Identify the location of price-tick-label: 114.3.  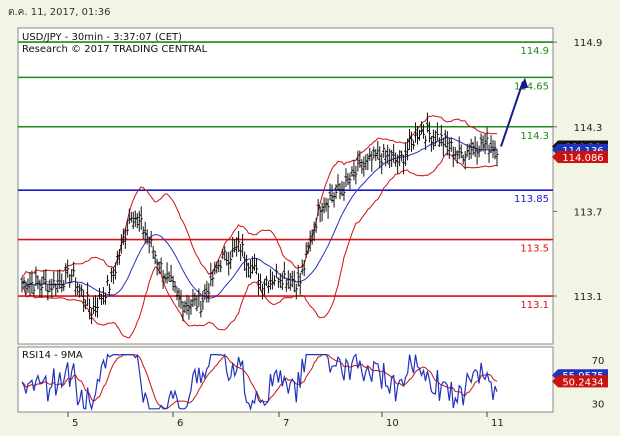
(588, 128).